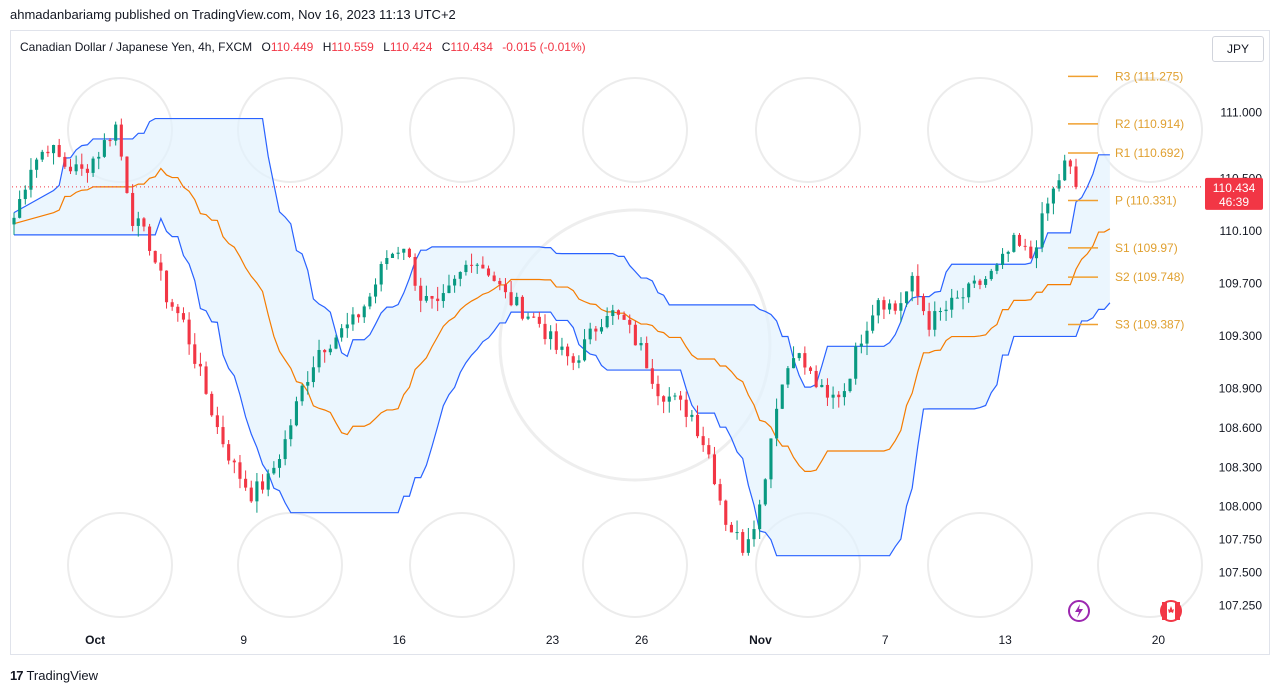  What do you see at coordinates (292, 47) in the screenshot?
I see `open-value: 110.449` at bounding box center [292, 47].